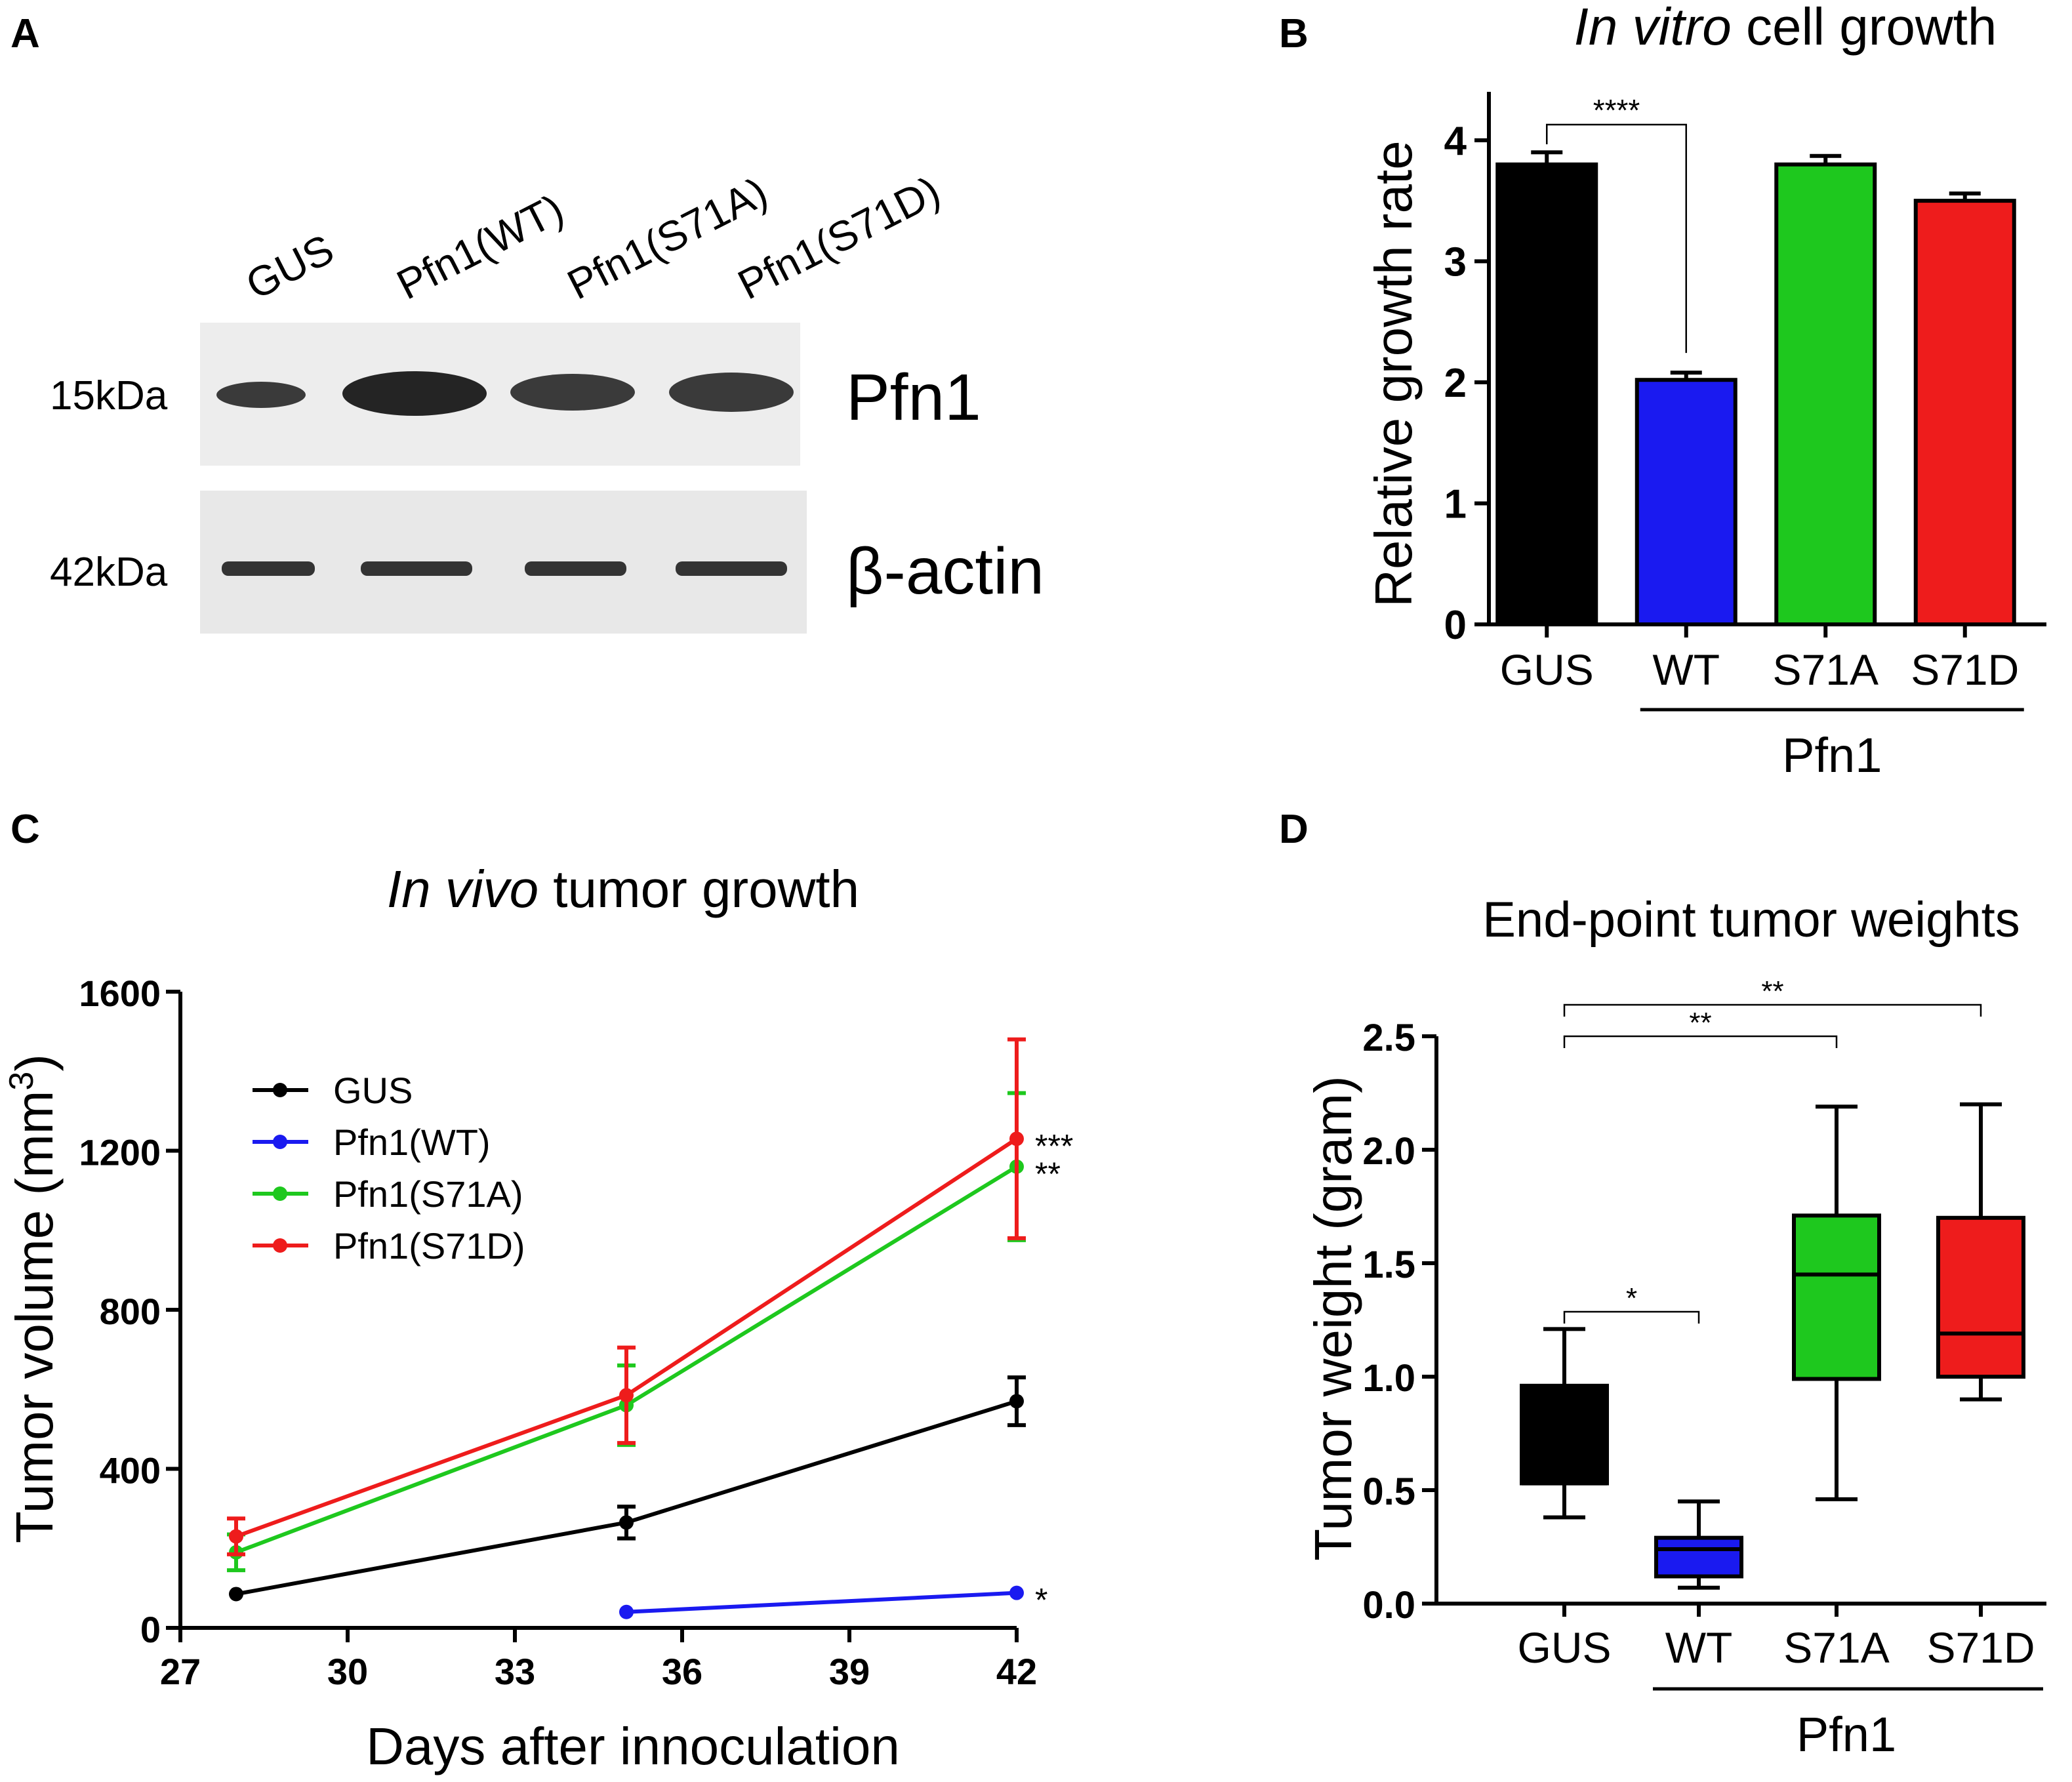  I want to click on marker-42kda: 42kDa, so click(109, 572).